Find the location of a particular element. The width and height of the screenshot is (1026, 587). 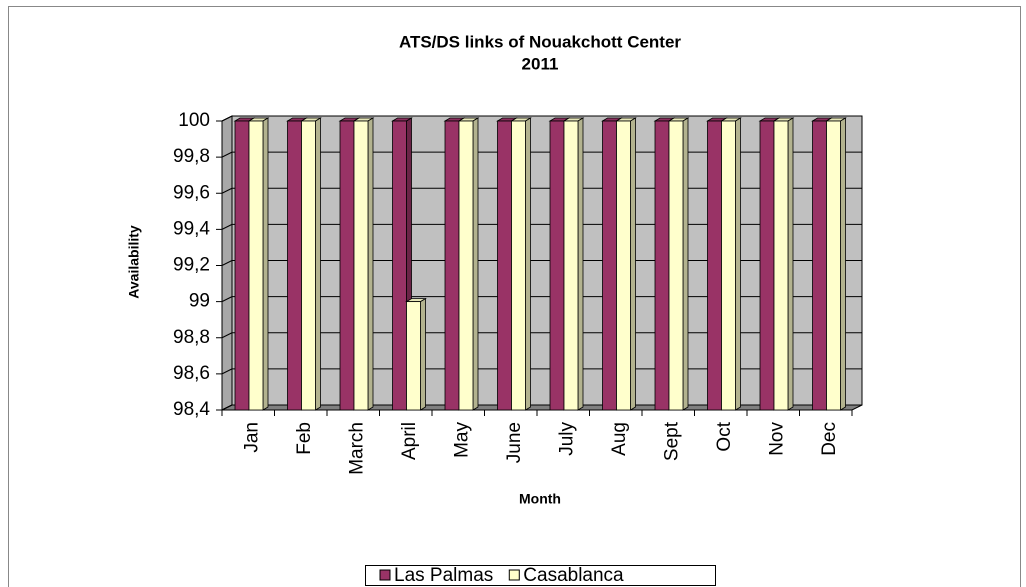

x-tick-label: Dec is located at coordinates (829, 439).